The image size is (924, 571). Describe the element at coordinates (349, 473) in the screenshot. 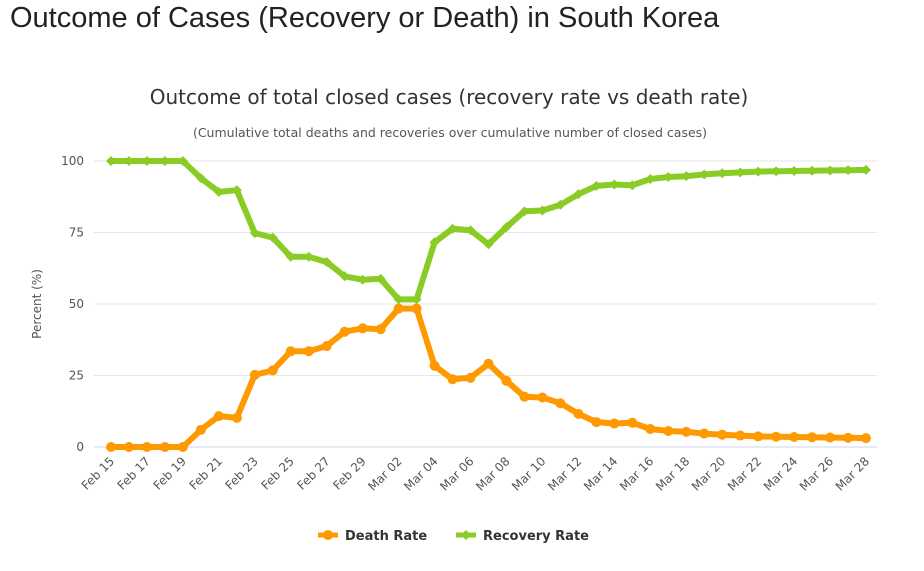

I see `x-tick-label: Feb 29` at that location.